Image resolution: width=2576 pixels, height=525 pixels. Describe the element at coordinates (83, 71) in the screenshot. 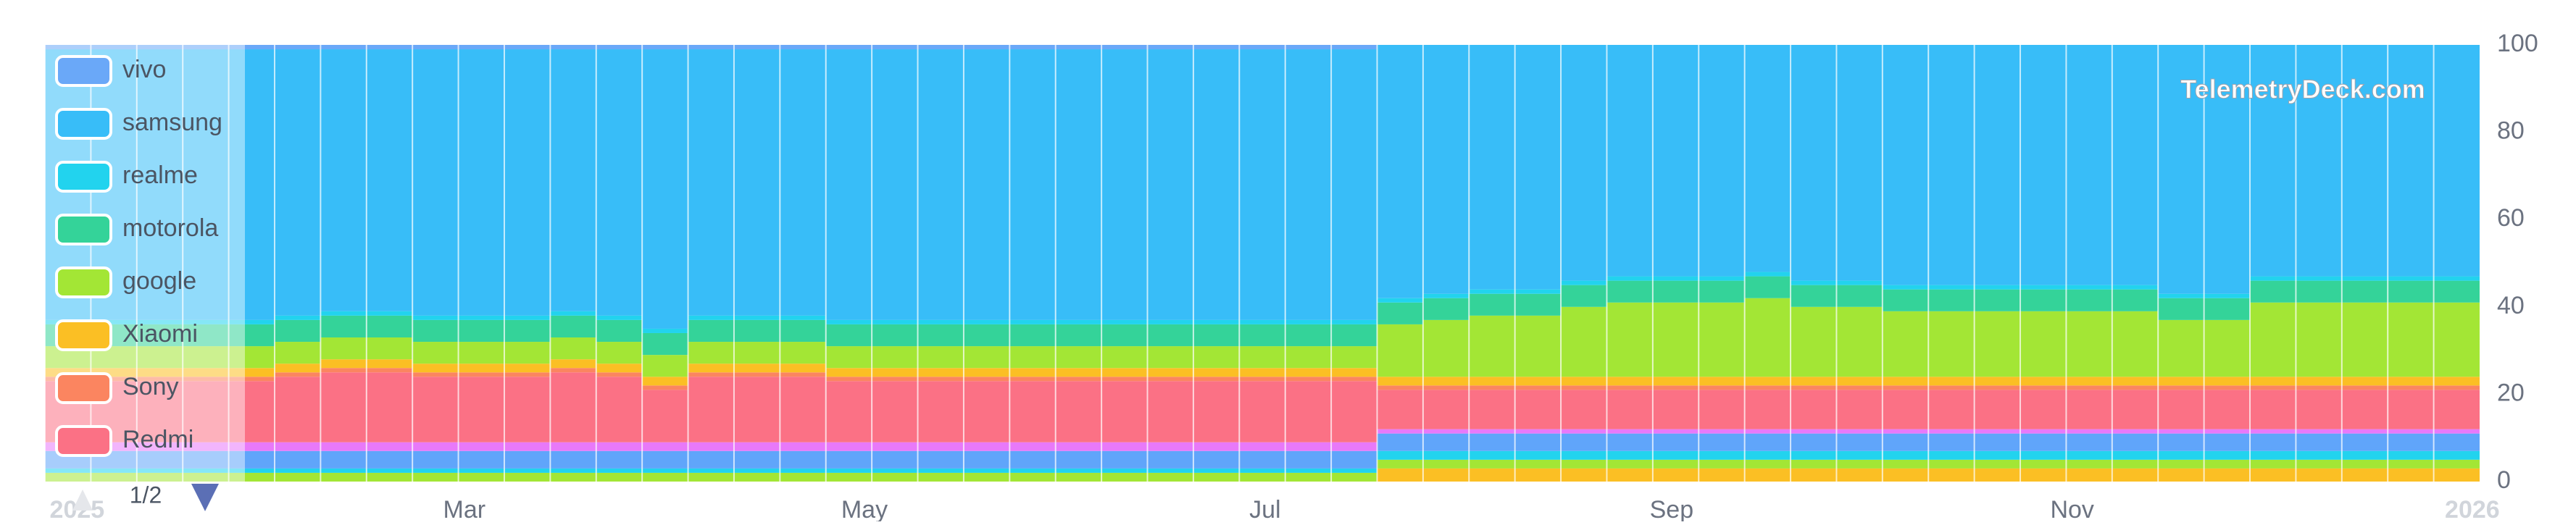

I see `legend-swatch` at that location.